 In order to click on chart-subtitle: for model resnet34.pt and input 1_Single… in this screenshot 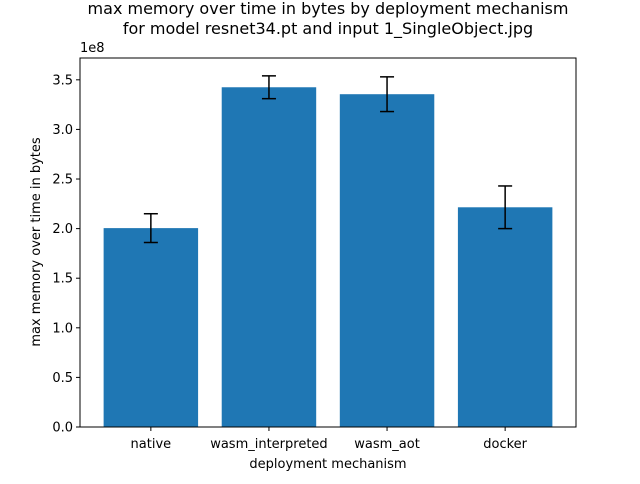, I will do `click(328, 29)`.